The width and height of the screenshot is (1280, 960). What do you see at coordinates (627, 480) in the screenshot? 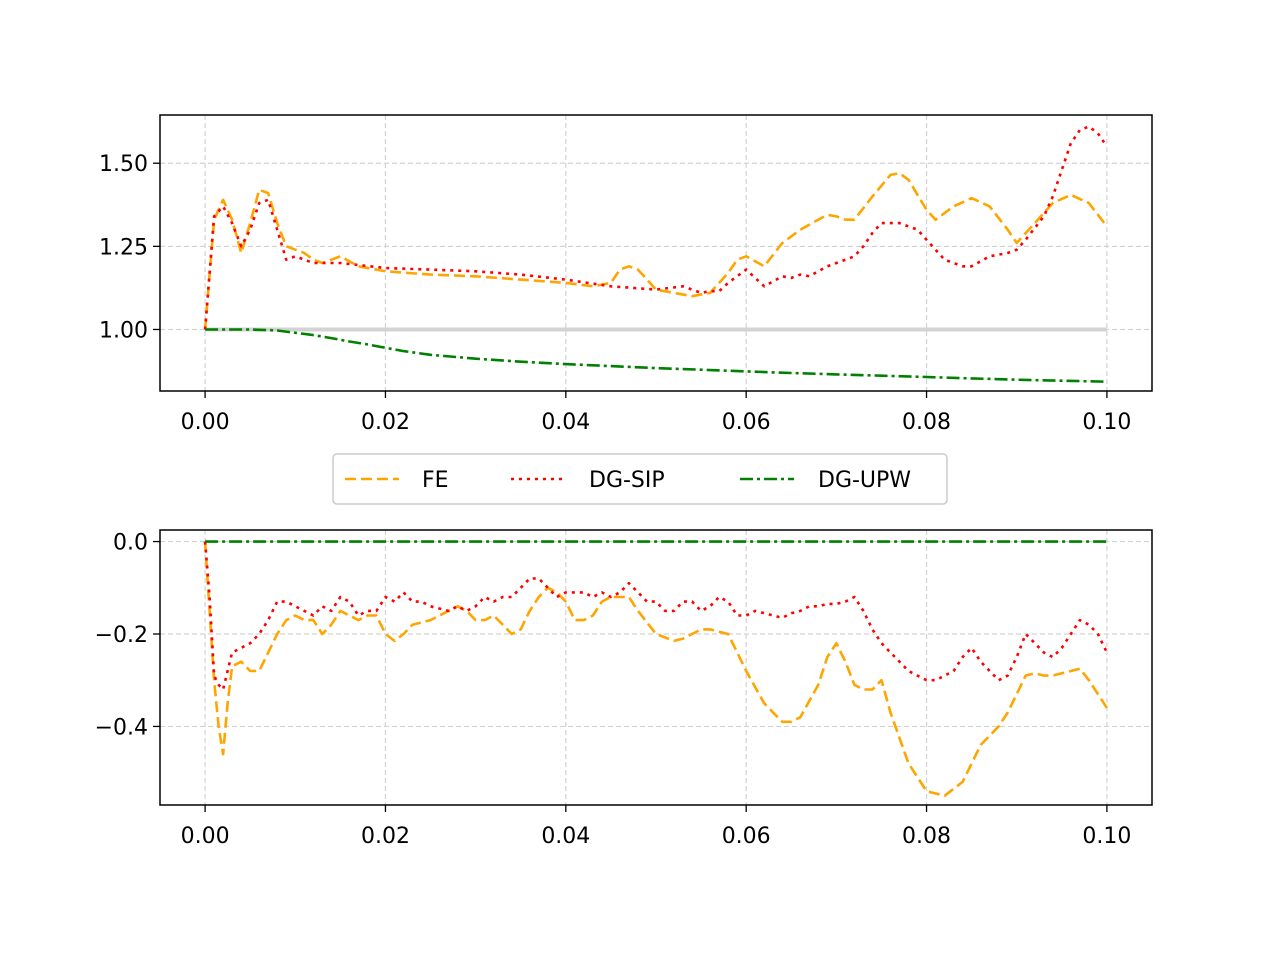
I see `legend-label-dg-sip: DG-SIP` at bounding box center [627, 480].